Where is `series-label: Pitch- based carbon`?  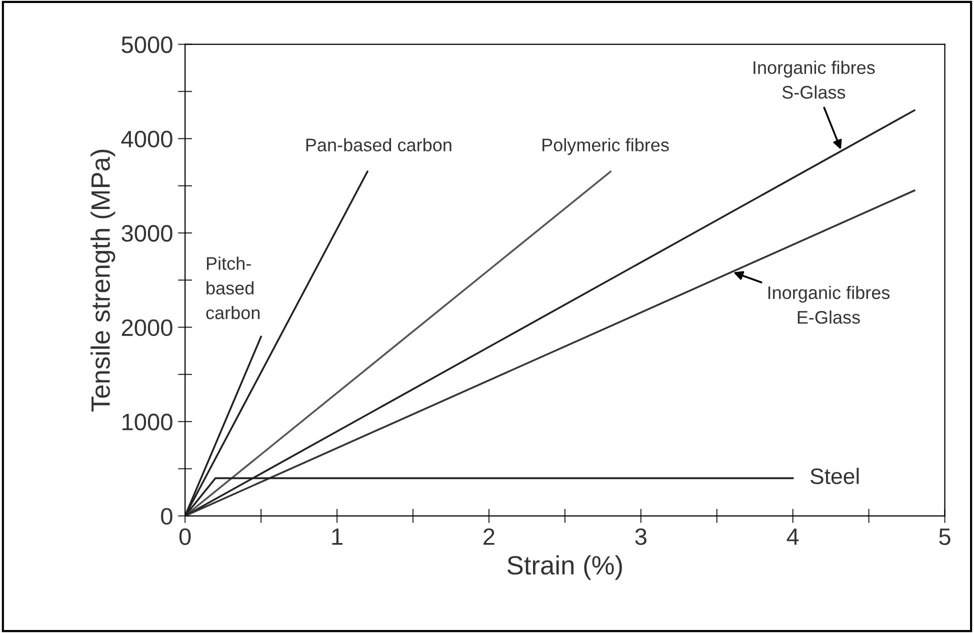
series-label: Pitch- based carbon is located at coordinates (233, 288).